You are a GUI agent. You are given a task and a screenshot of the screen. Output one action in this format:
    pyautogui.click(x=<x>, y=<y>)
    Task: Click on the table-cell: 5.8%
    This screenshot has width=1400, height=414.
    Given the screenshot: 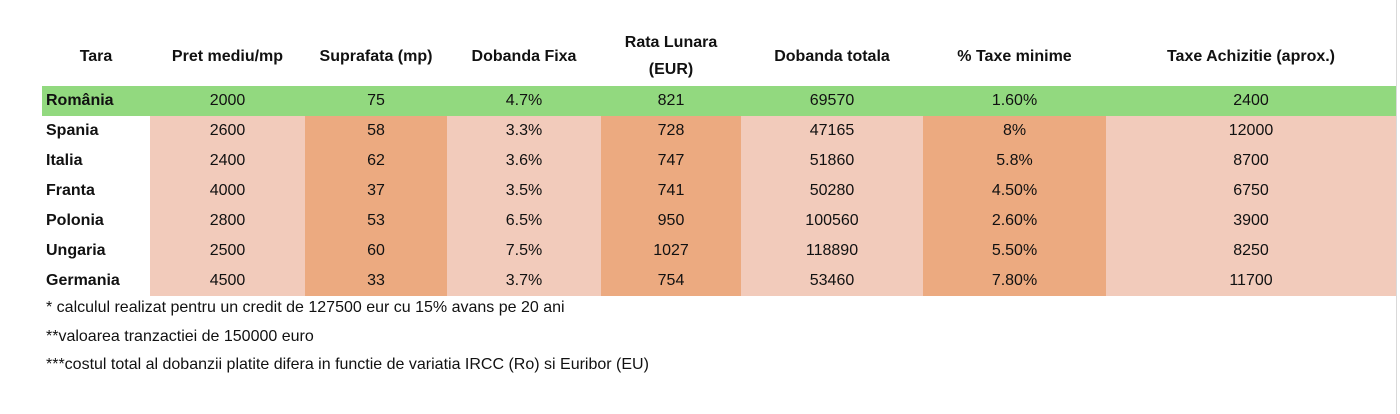 What is the action you would take?
    pyautogui.click(x=1014, y=161)
    